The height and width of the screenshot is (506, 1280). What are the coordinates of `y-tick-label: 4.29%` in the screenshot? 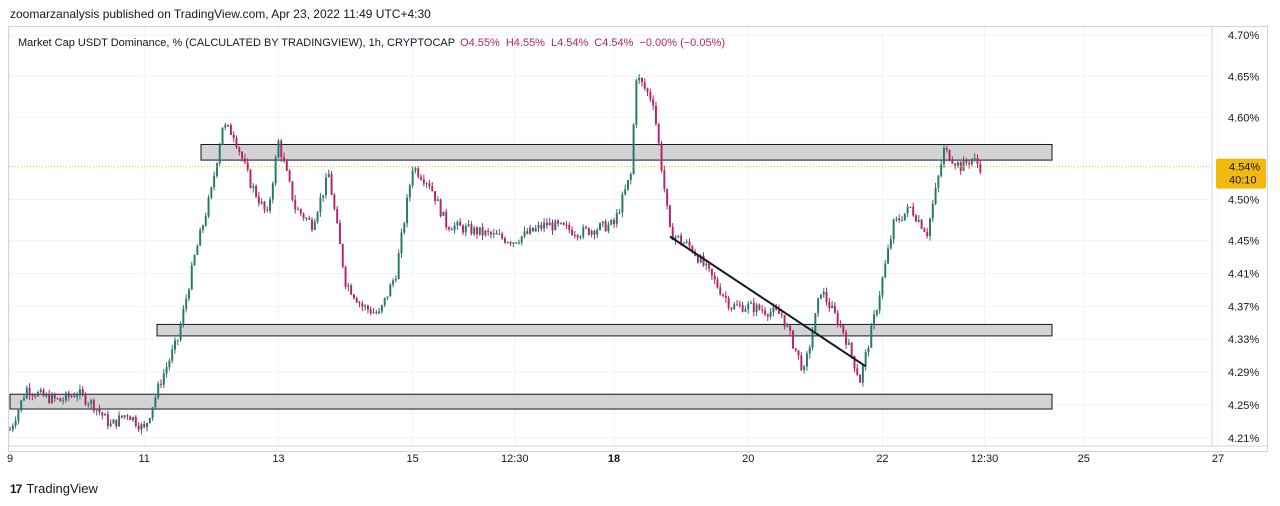 It's located at (1243, 373).